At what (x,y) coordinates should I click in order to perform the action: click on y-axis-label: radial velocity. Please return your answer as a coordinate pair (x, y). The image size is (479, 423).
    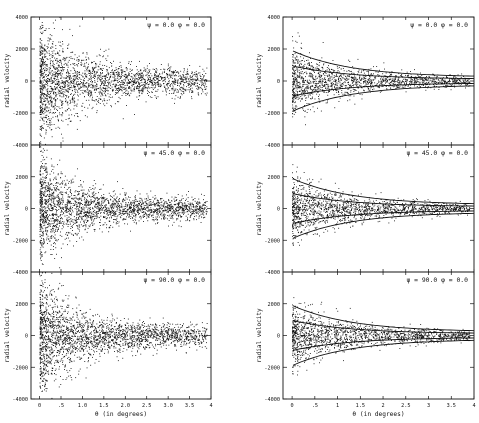
    Looking at the image, I should click on (7, 81).